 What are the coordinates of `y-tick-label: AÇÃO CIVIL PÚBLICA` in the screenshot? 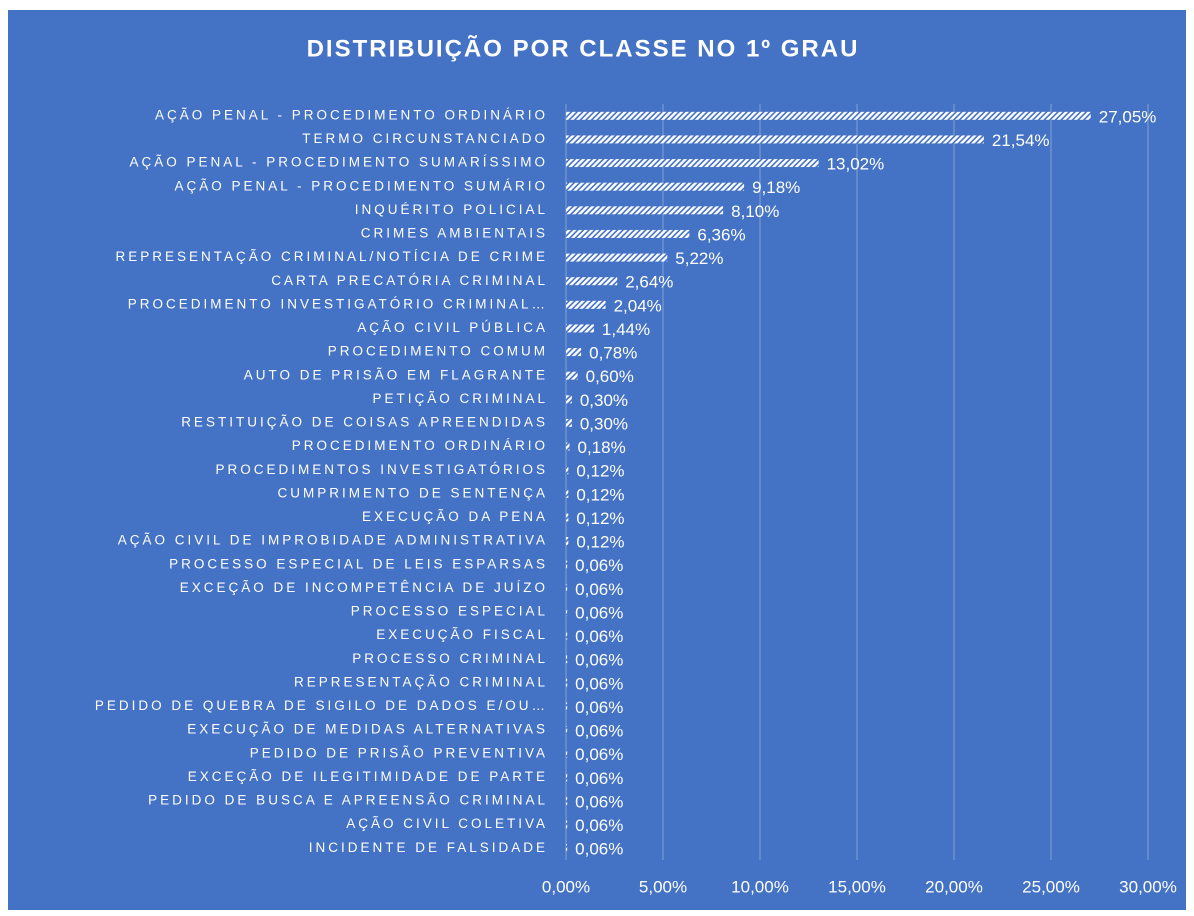 It's located at (452, 327).